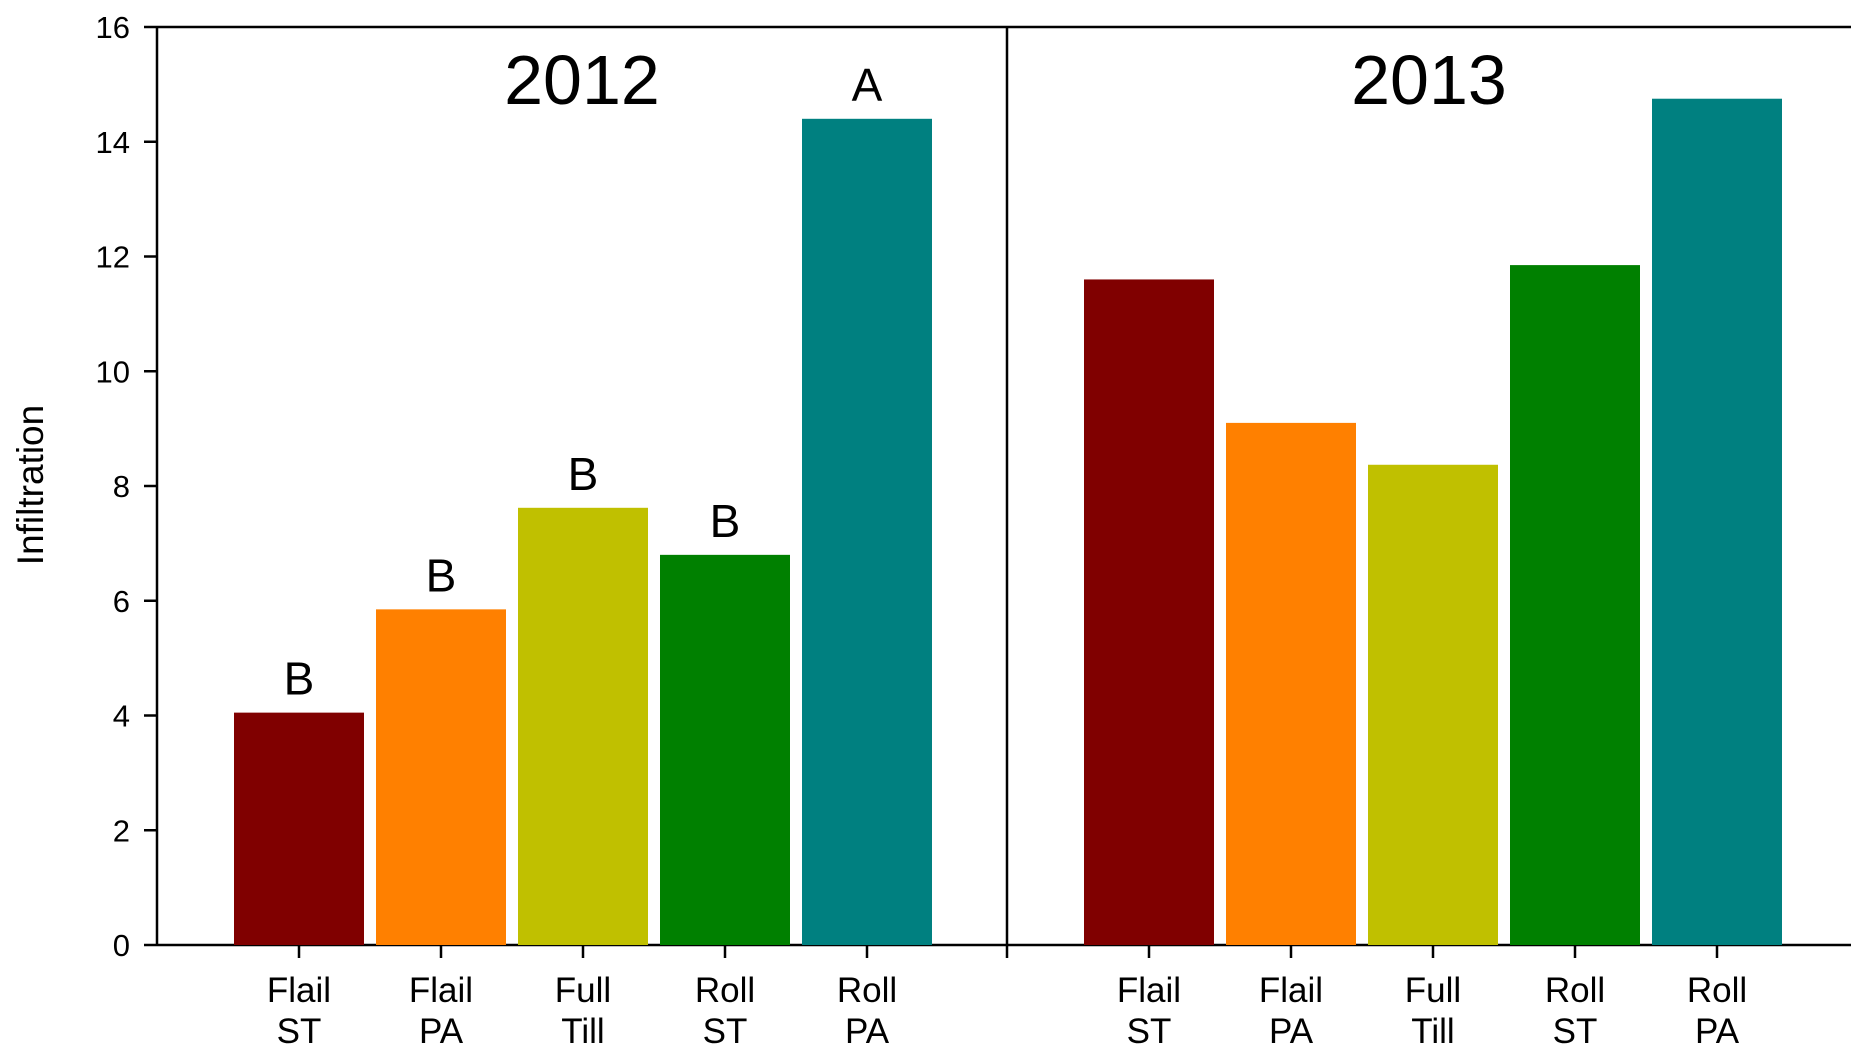  What do you see at coordinates (867, 532) in the screenshot?
I see `bar-2012-roll-pa` at bounding box center [867, 532].